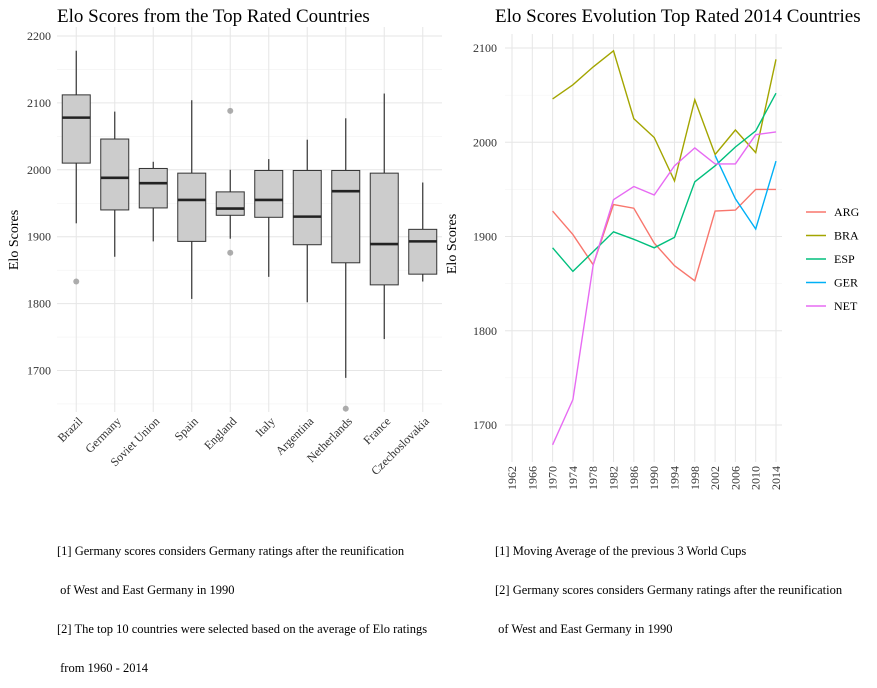 Image resolution: width=877 pixels, height=688 pixels. I want to click on right-x-tick-label: 2006, so click(735, 478).